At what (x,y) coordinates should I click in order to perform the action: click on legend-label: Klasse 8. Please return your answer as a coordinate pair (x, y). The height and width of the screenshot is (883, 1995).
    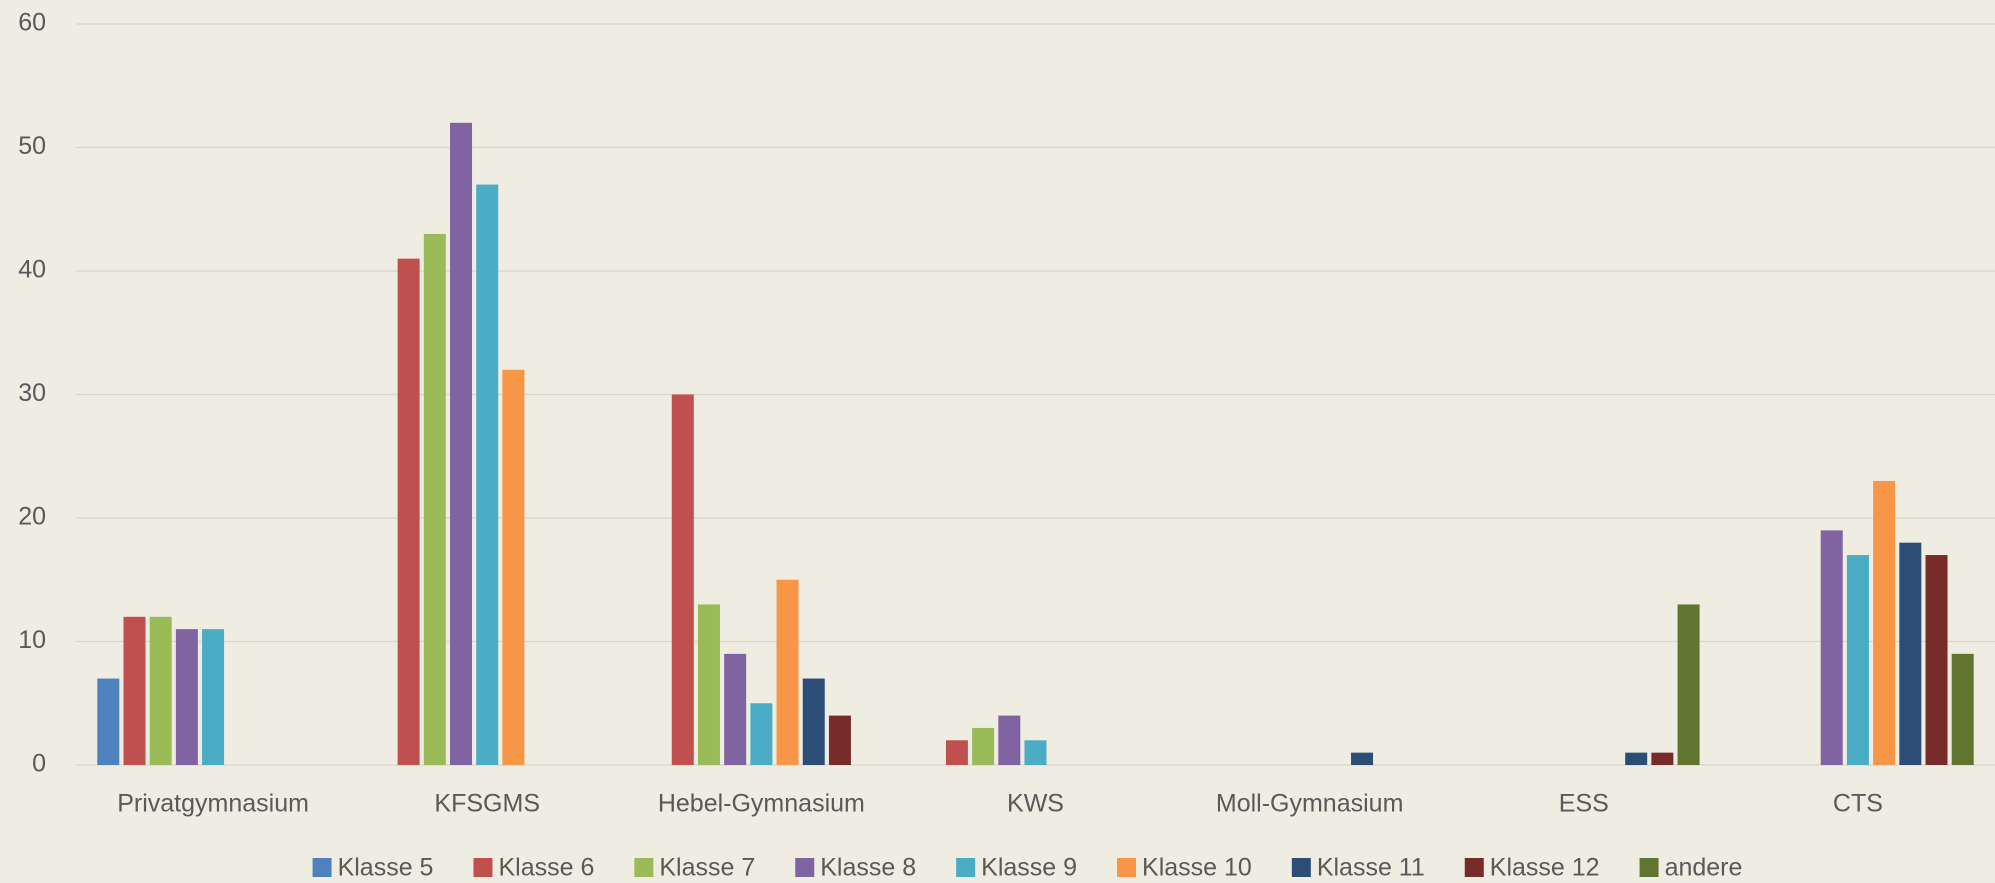
    Looking at the image, I should click on (868, 868).